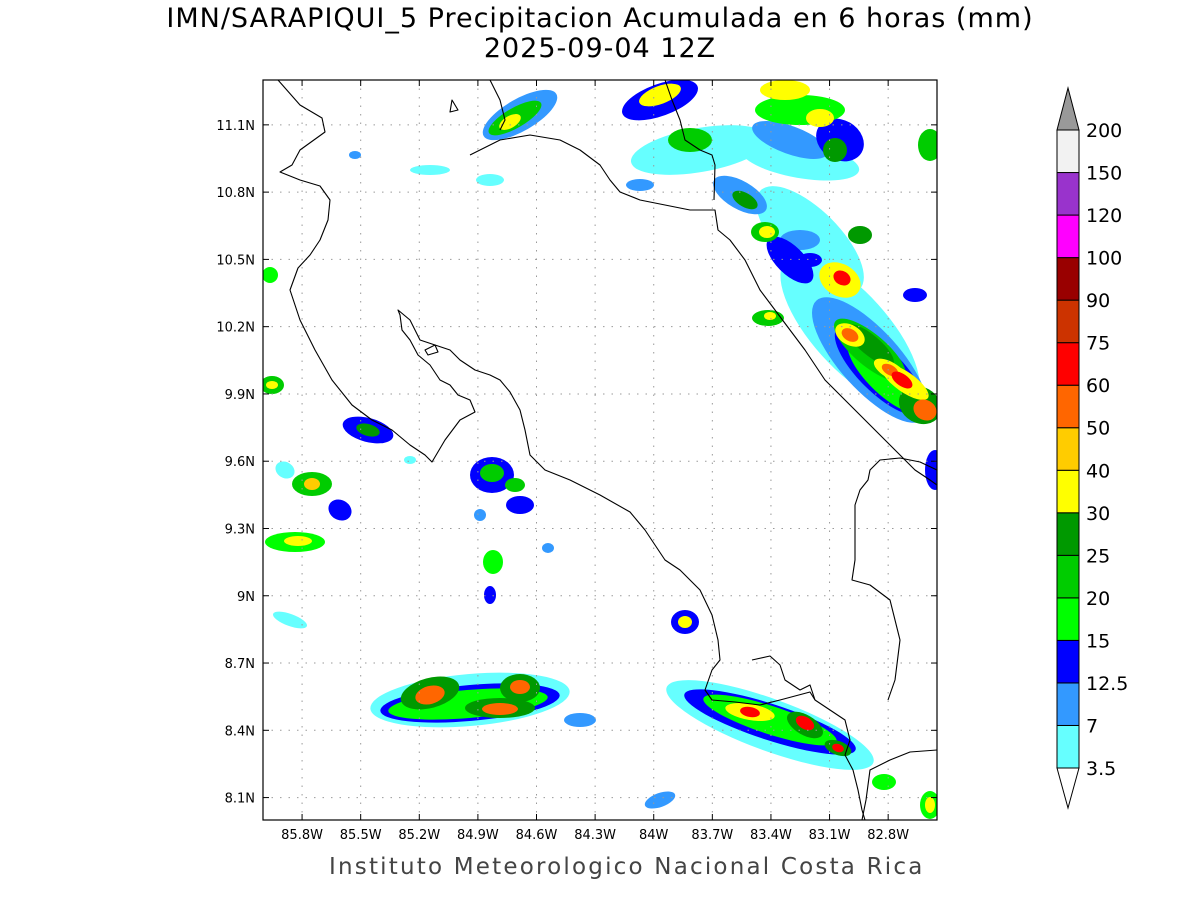  What do you see at coordinates (1104, 216) in the screenshot?
I see `colorbar-label: 120` at bounding box center [1104, 216].